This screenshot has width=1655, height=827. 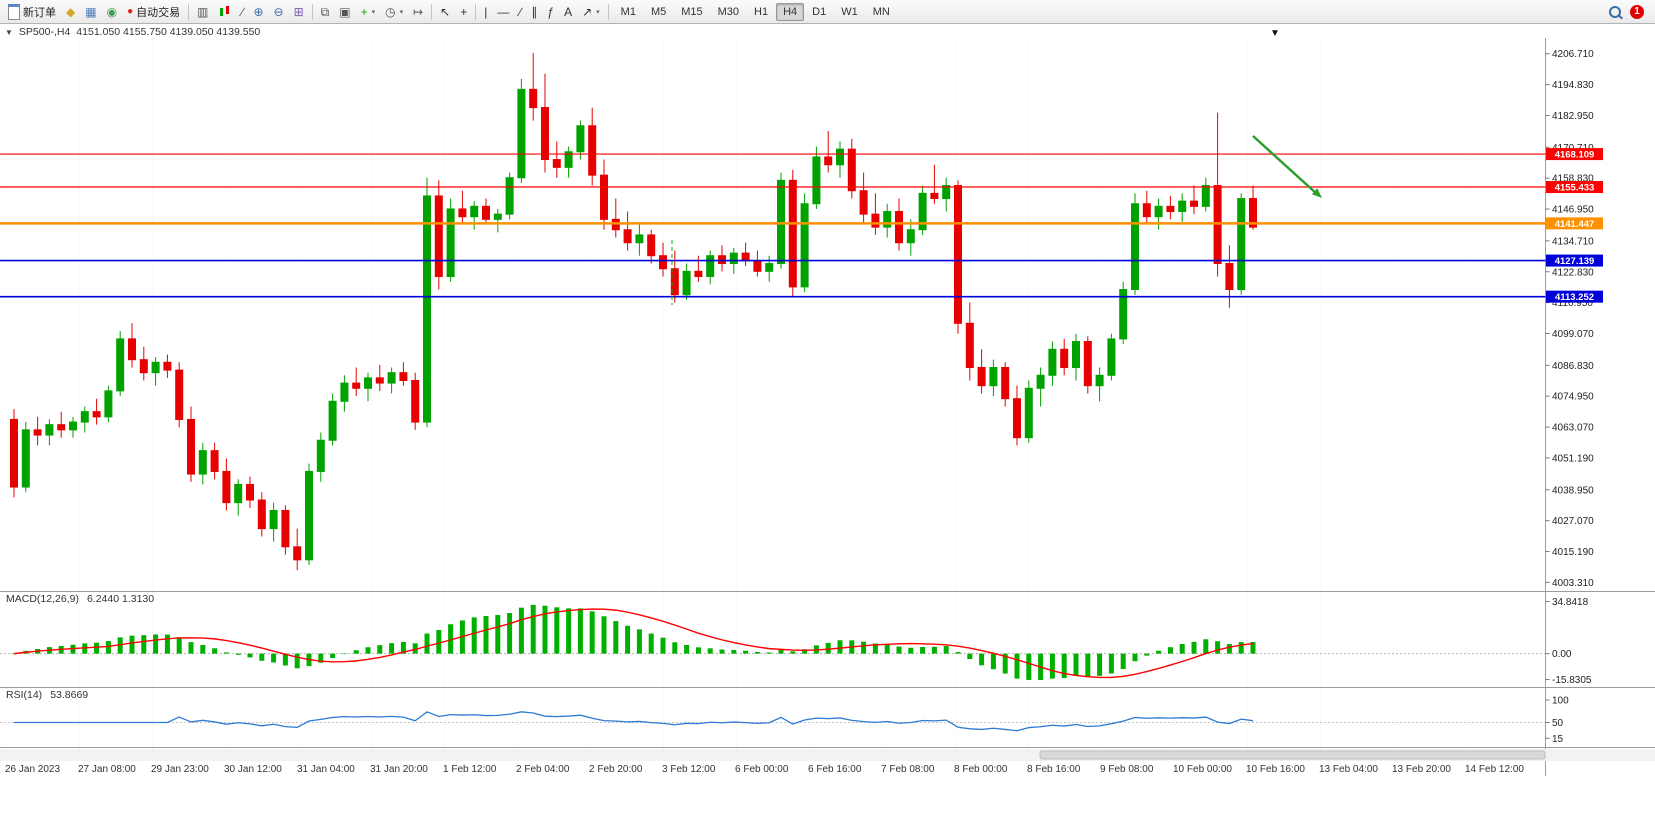 I want to click on svg-text: 4168.109, so click(x=1575, y=155).